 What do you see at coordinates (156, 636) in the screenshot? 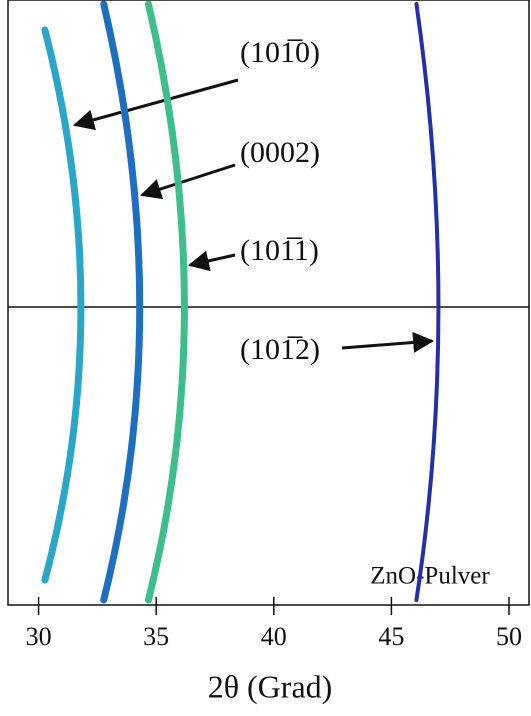
I see `x-tick-label: 35` at bounding box center [156, 636].